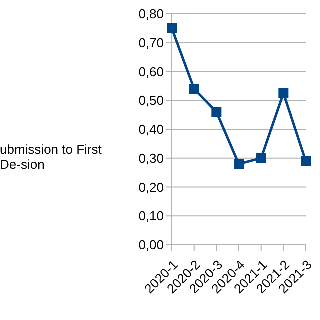 Image resolution: width=320 pixels, height=320 pixels. Describe the element at coordinates (151, 42) in the screenshot. I see `y-tick-label: 0,70` at that location.